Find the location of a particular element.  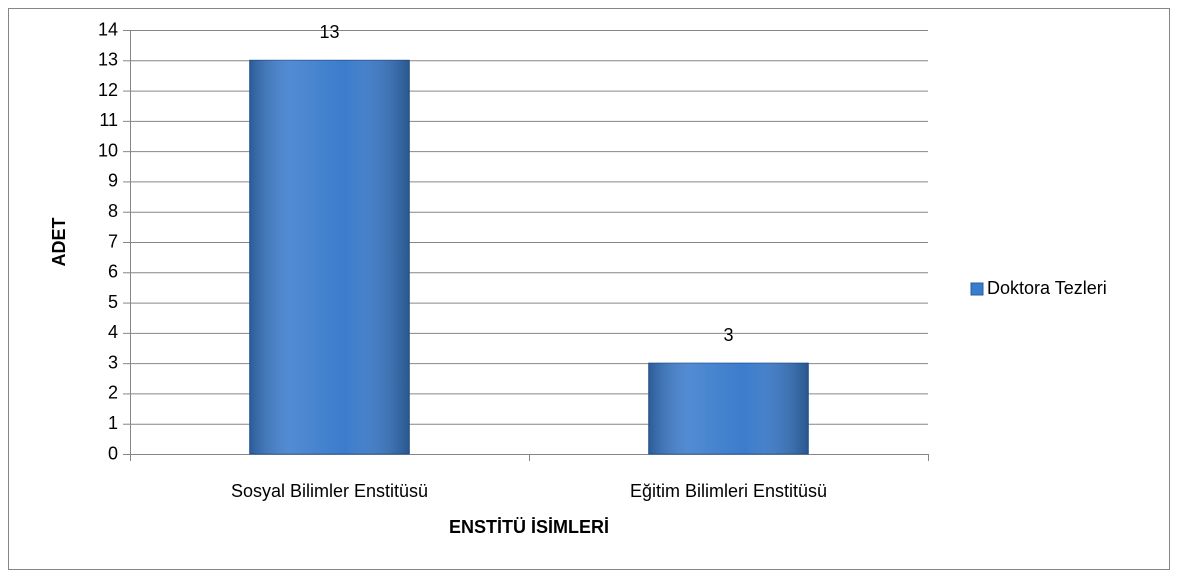

legend-label: Doktora Tezleri is located at coordinates (1047, 288).